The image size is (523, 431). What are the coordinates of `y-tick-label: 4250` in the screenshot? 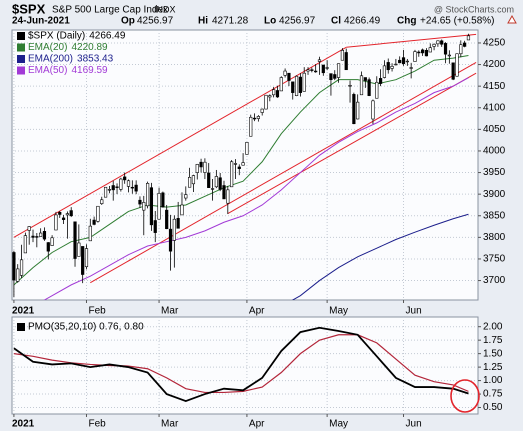 It's located at (494, 43).